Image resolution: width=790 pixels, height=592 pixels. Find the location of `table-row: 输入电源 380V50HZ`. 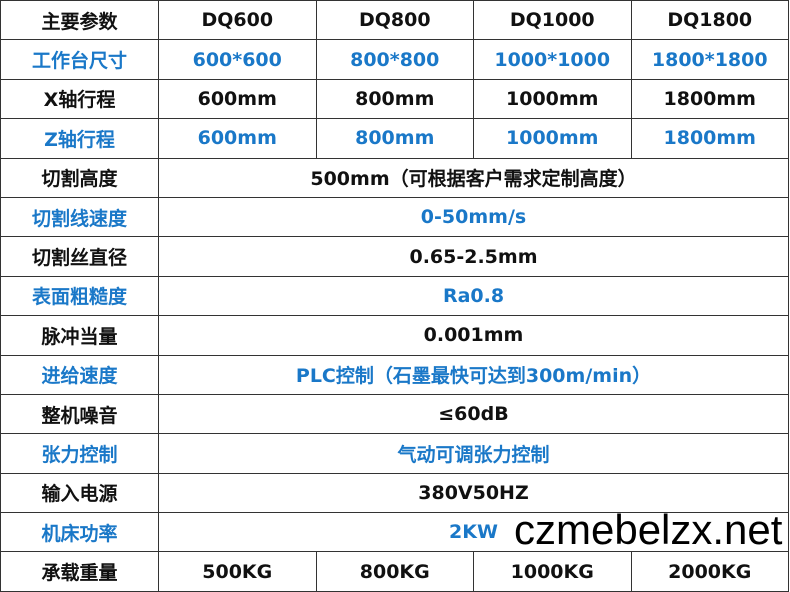

table-row: 输入电源 380V50HZ is located at coordinates (394, 493).